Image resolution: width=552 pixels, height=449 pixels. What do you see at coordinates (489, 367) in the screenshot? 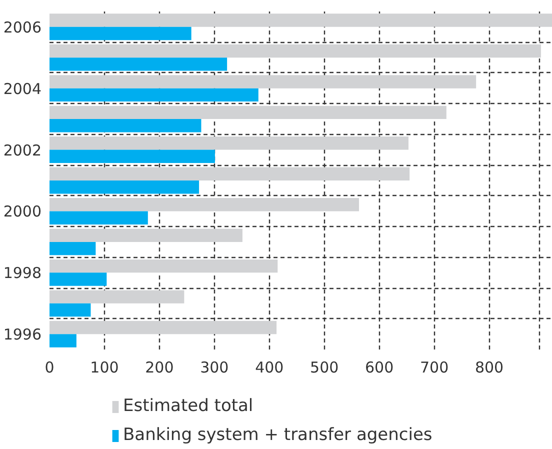
I see `x-tick-label: 800` at bounding box center [489, 367].